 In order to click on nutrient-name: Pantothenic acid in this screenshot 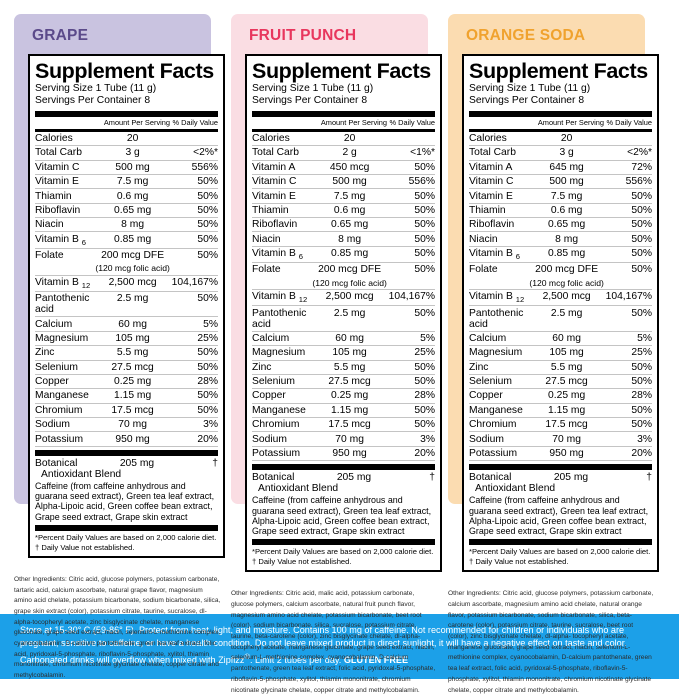, I will do `click(498, 318)`.